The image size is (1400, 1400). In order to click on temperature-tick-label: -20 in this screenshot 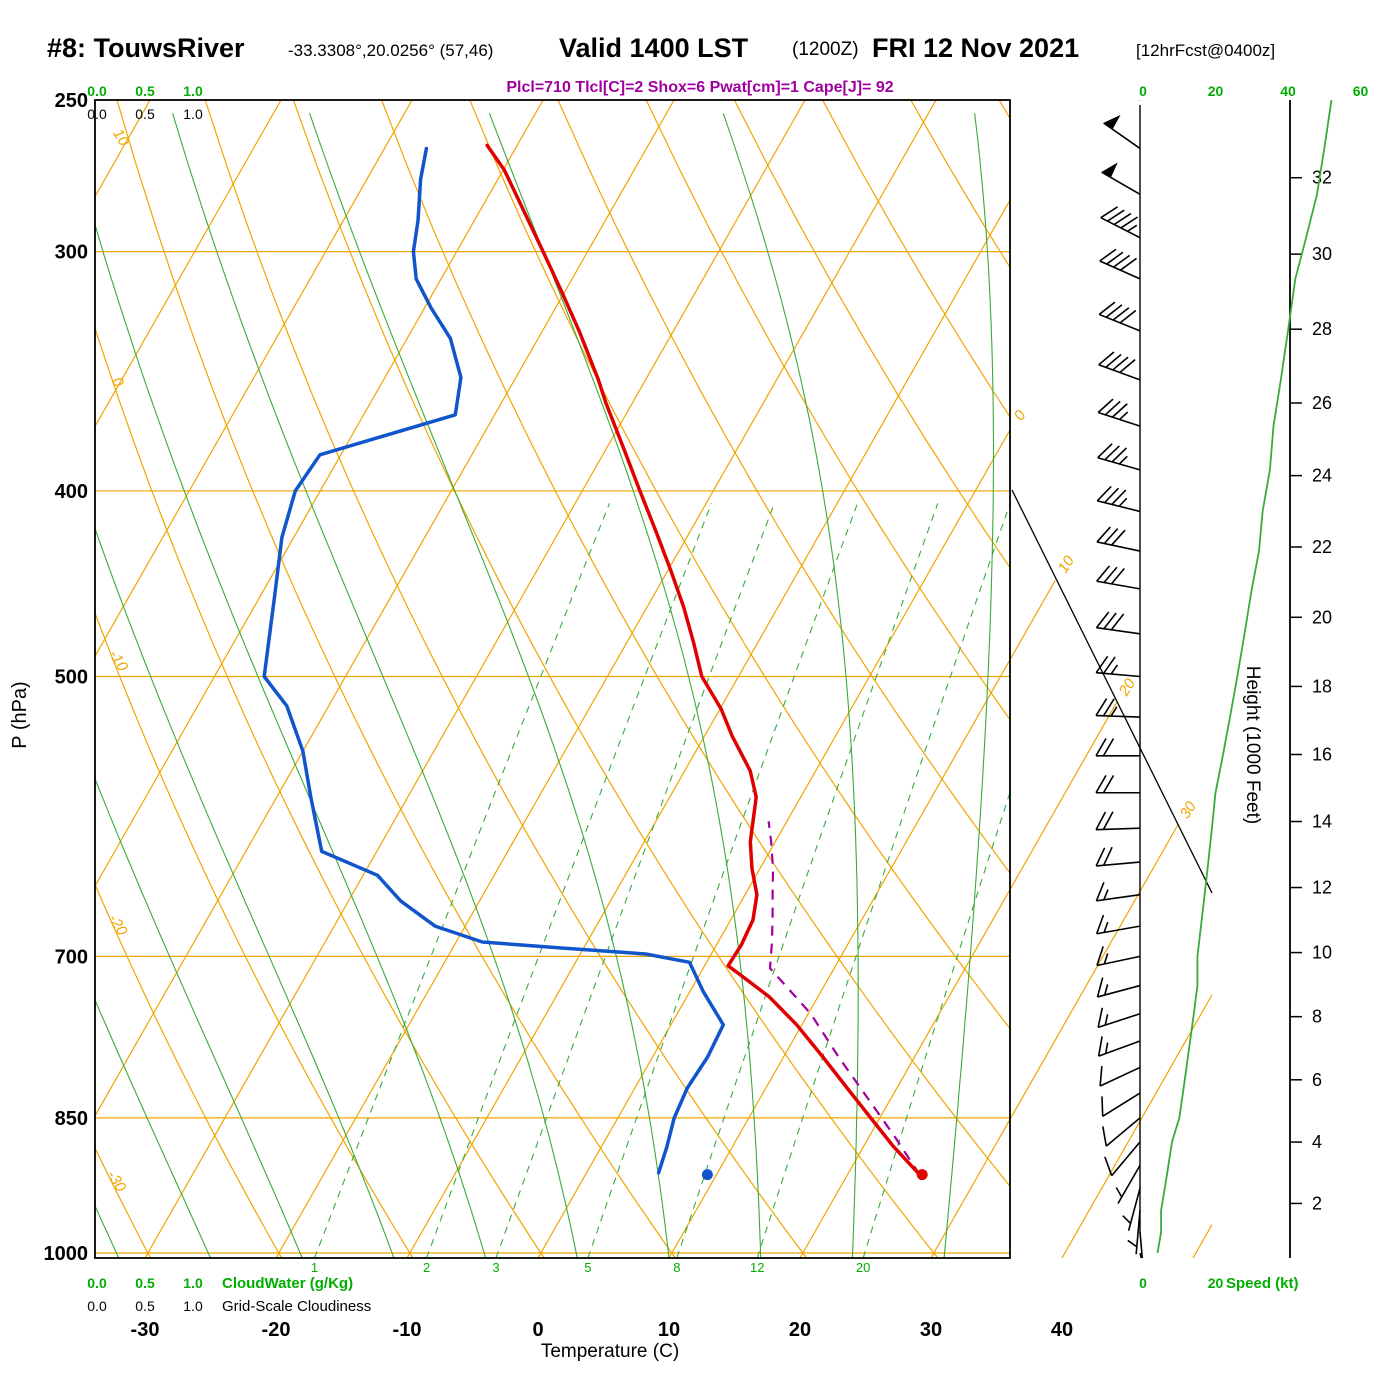, I will do `click(276, 1330)`.